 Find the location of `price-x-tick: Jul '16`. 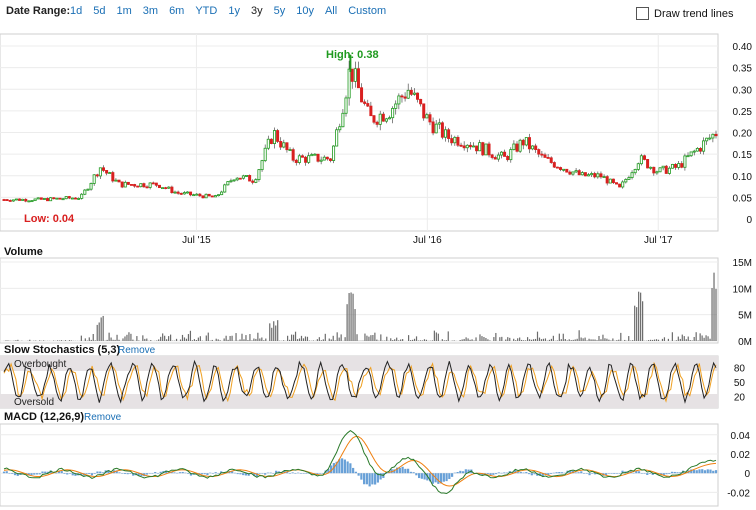

price-x-tick: Jul '16 is located at coordinates (427, 240).